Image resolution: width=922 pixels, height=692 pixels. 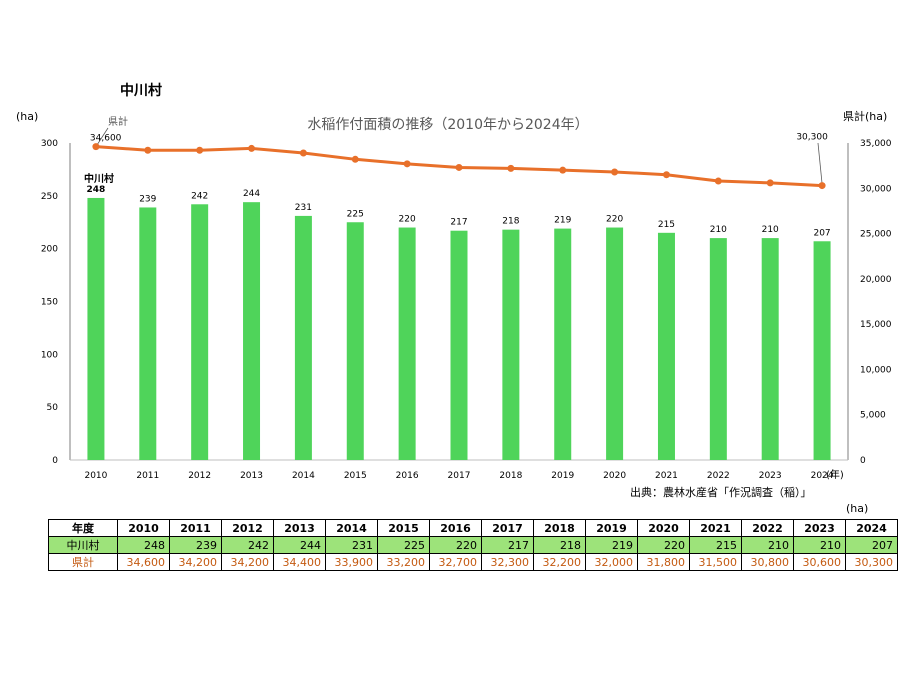 What do you see at coordinates (507, 562) in the screenshot?
I see `table-cell: 32,300` at bounding box center [507, 562].